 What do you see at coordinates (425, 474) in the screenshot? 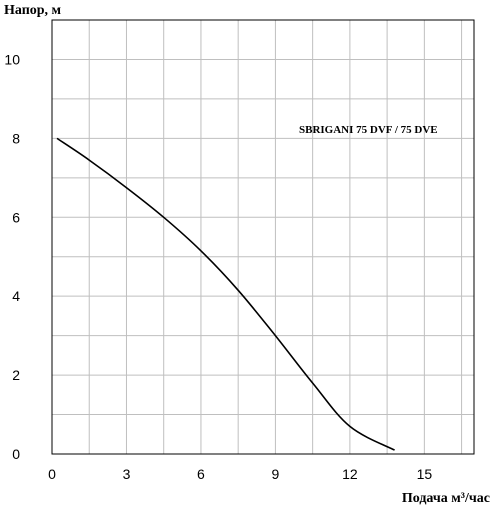
I see `x-tick-label: 15` at bounding box center [425, 474].